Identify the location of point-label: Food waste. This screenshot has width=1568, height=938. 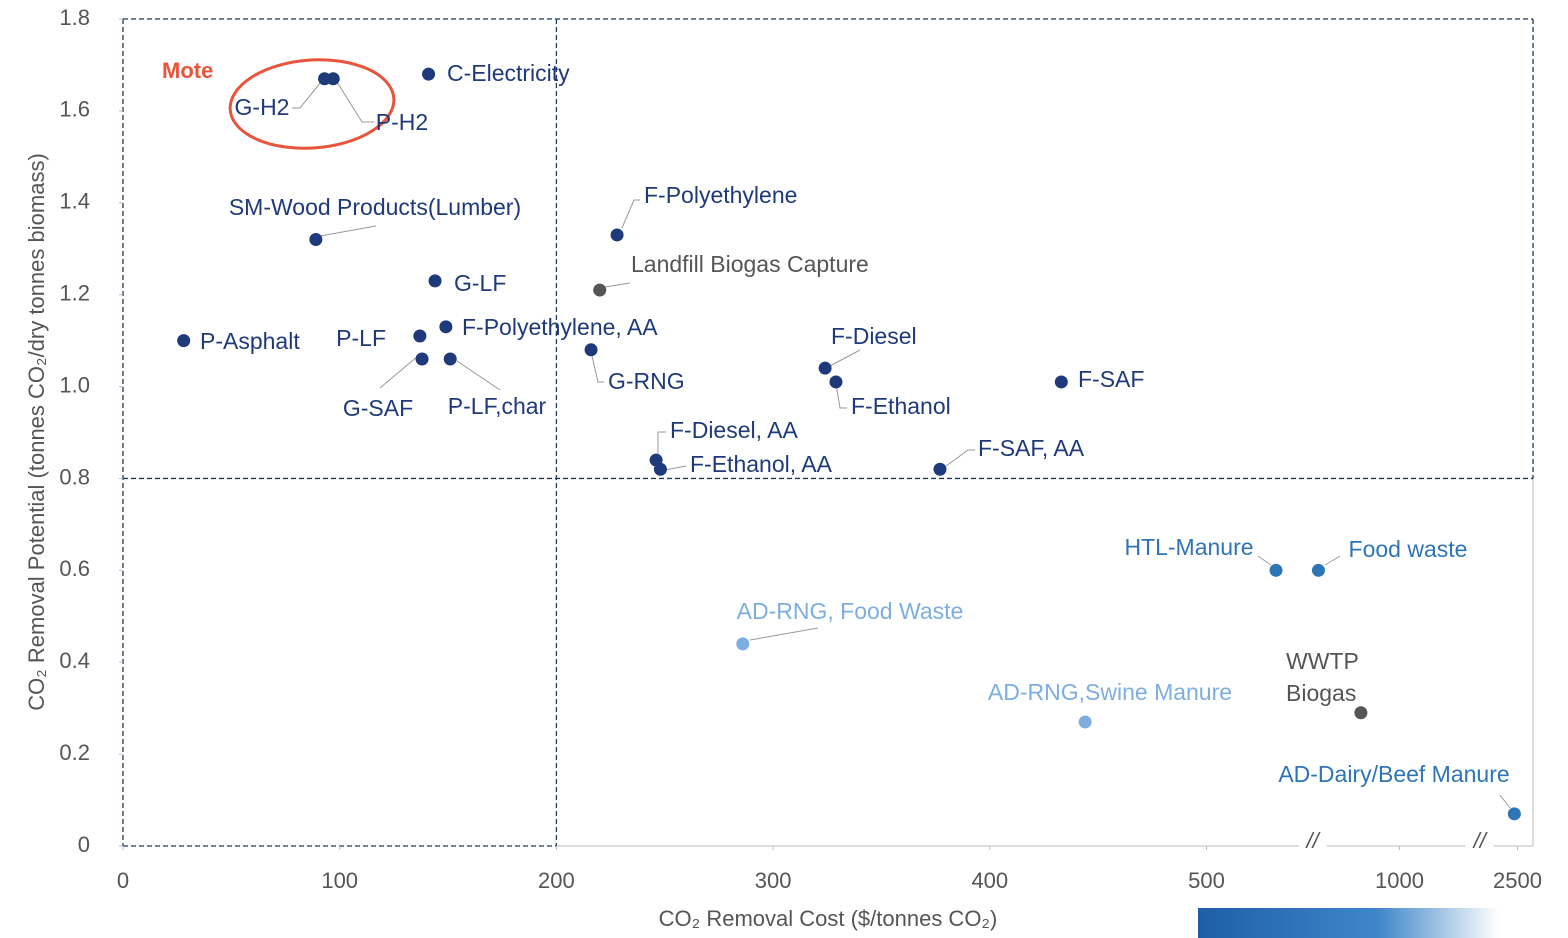
(1408, 549).